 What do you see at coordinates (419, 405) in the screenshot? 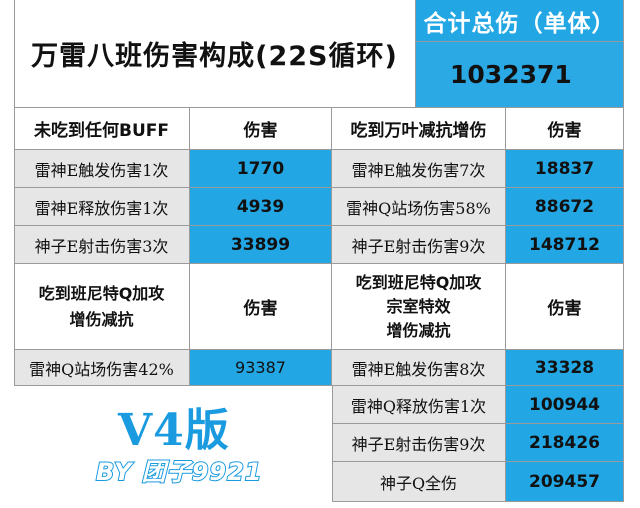
I see `table-row-label: 雷神Q释放伤害1次` at bounding box center [419, 405].